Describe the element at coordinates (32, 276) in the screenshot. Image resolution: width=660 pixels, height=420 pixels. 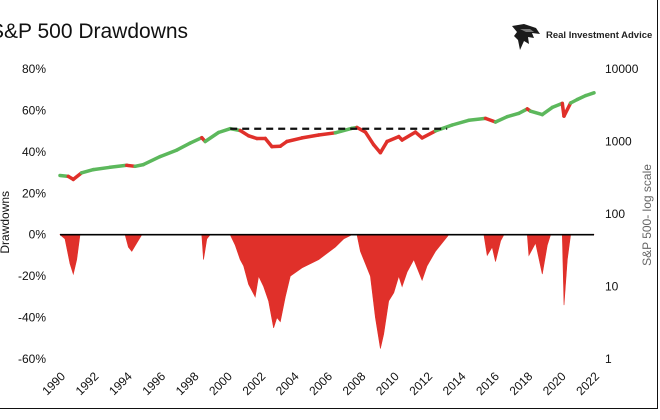
I see `left-tick-label: -20%` at that location.